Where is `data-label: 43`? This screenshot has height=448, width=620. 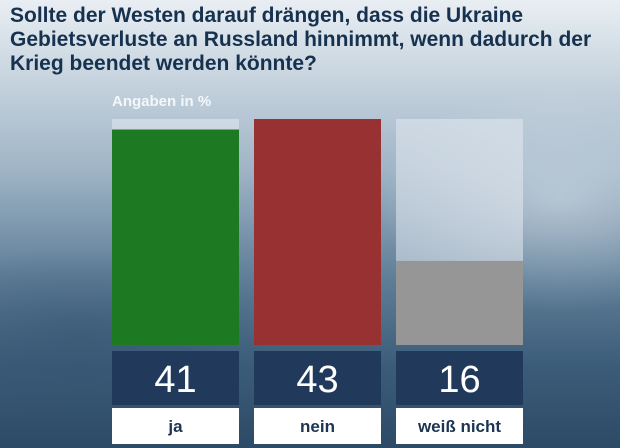
data-label: 43 is located at coordinates (317, 380).